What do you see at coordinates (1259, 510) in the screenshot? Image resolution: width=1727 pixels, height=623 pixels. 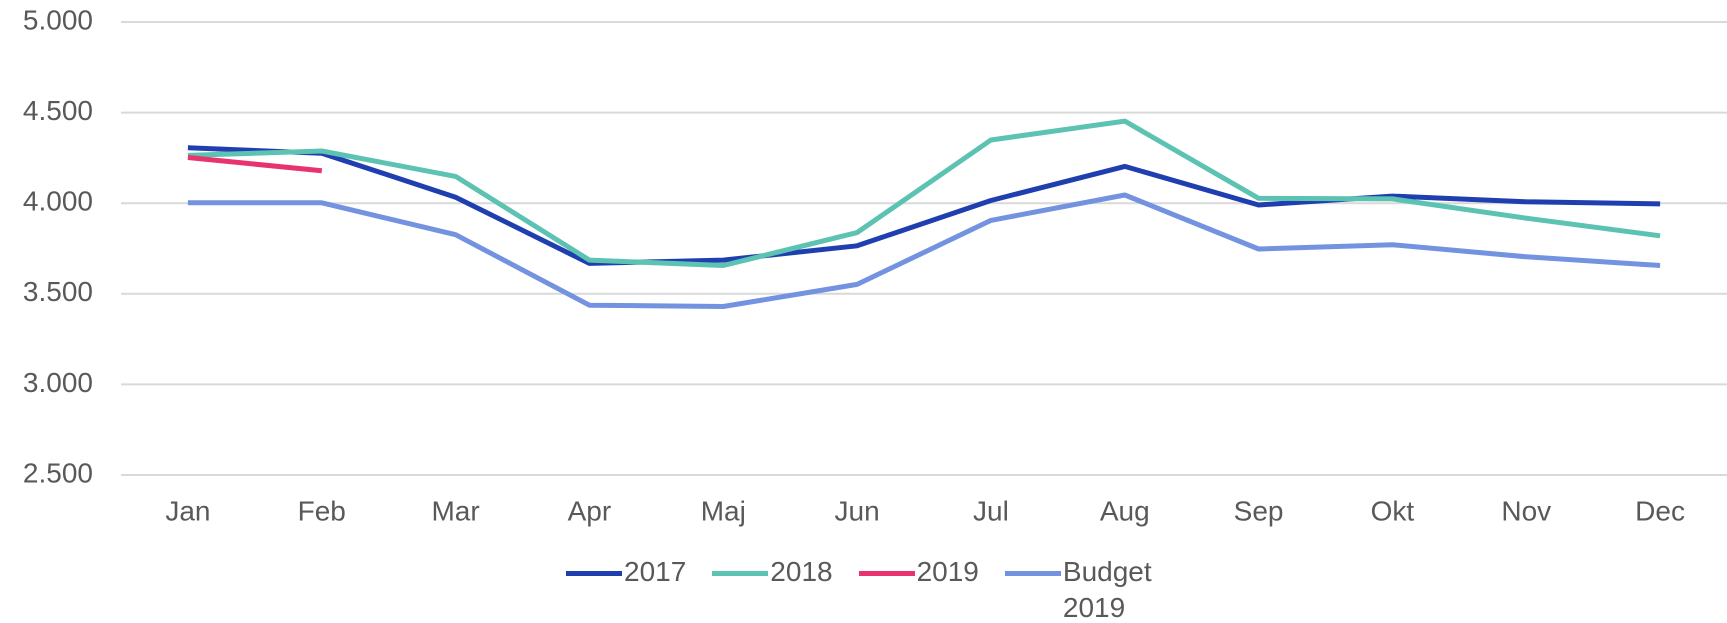 I see `x-tick-label: Sep` at bounding box center [1259, 510].